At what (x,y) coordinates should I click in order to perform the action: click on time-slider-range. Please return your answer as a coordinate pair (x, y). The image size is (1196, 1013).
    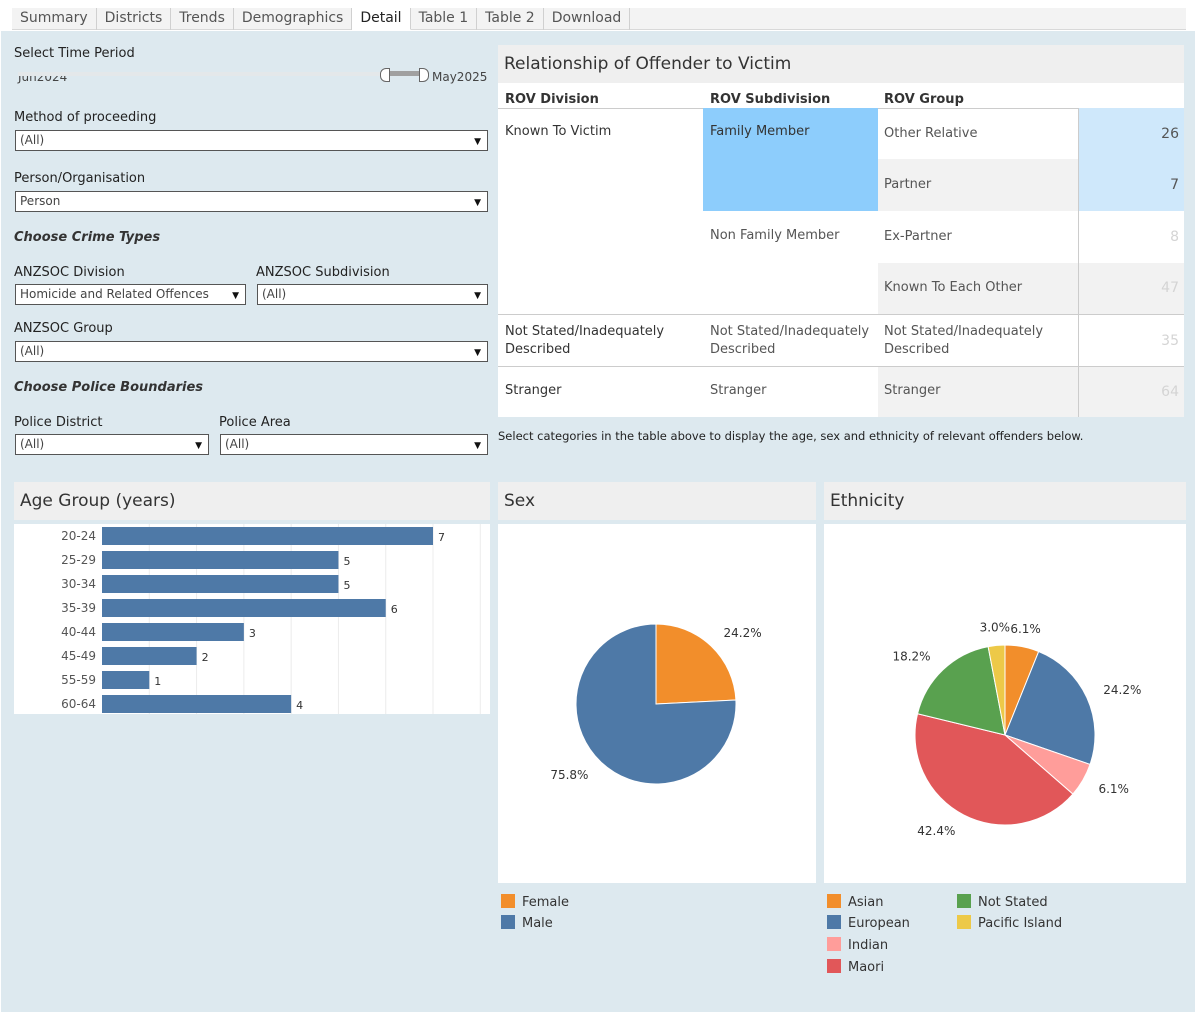
    Looking at the image, I should click on (405, 73).